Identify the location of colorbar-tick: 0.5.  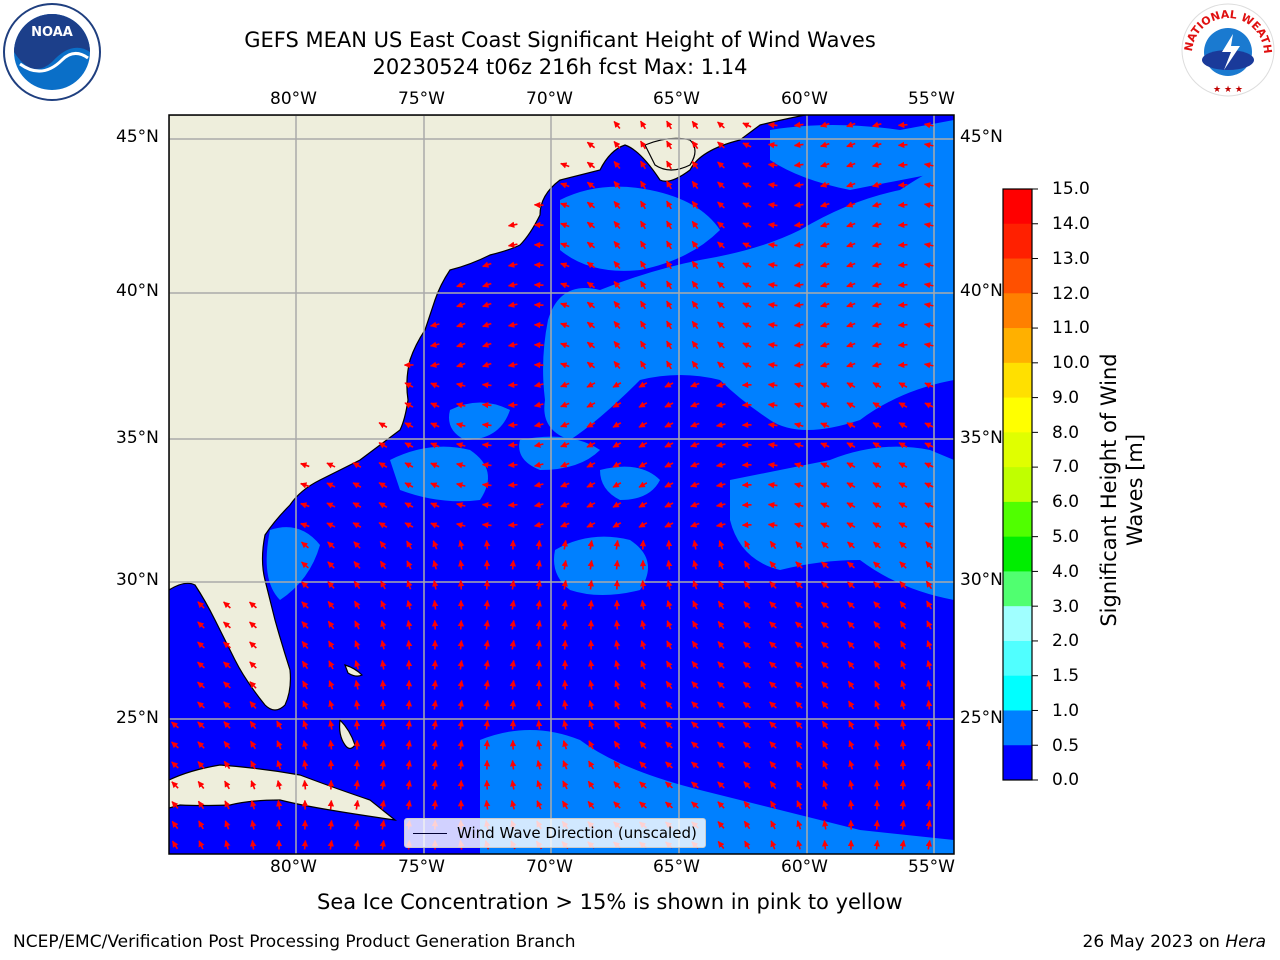
(1066, 746).